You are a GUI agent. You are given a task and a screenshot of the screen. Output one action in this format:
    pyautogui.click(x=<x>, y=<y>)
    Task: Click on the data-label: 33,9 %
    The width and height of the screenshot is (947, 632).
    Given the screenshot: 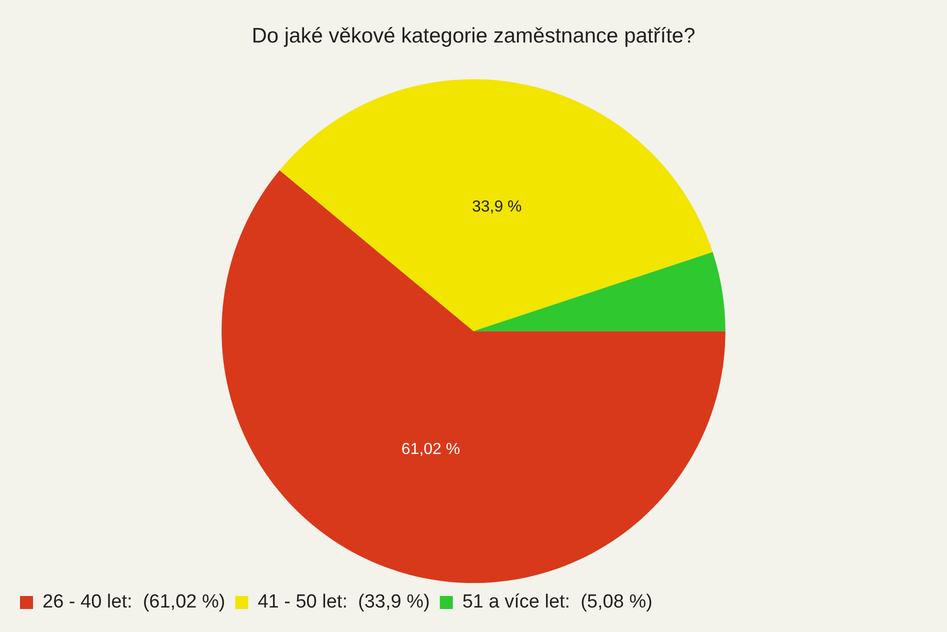 What is the action you would take?
    pyautogui.click(x=497, y=207)
    